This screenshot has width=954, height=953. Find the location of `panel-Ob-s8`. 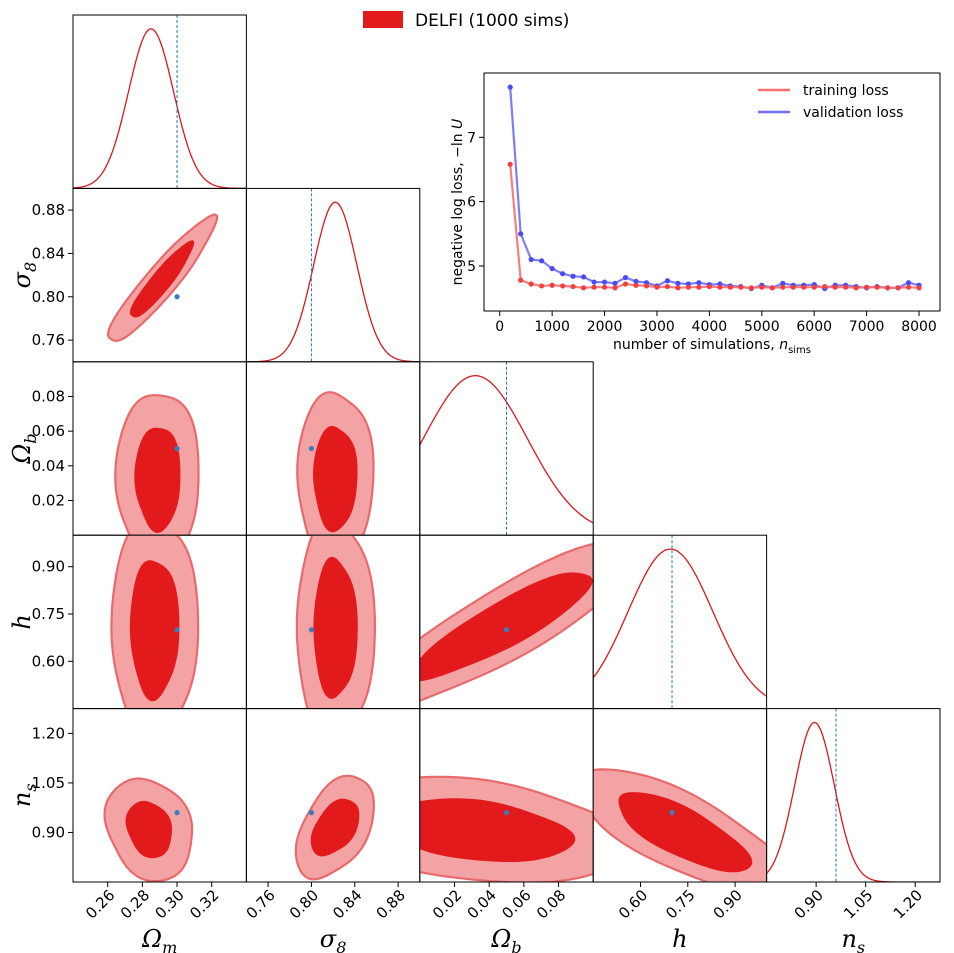

panel-Ob-s8 is located at coordinates (335, 463).